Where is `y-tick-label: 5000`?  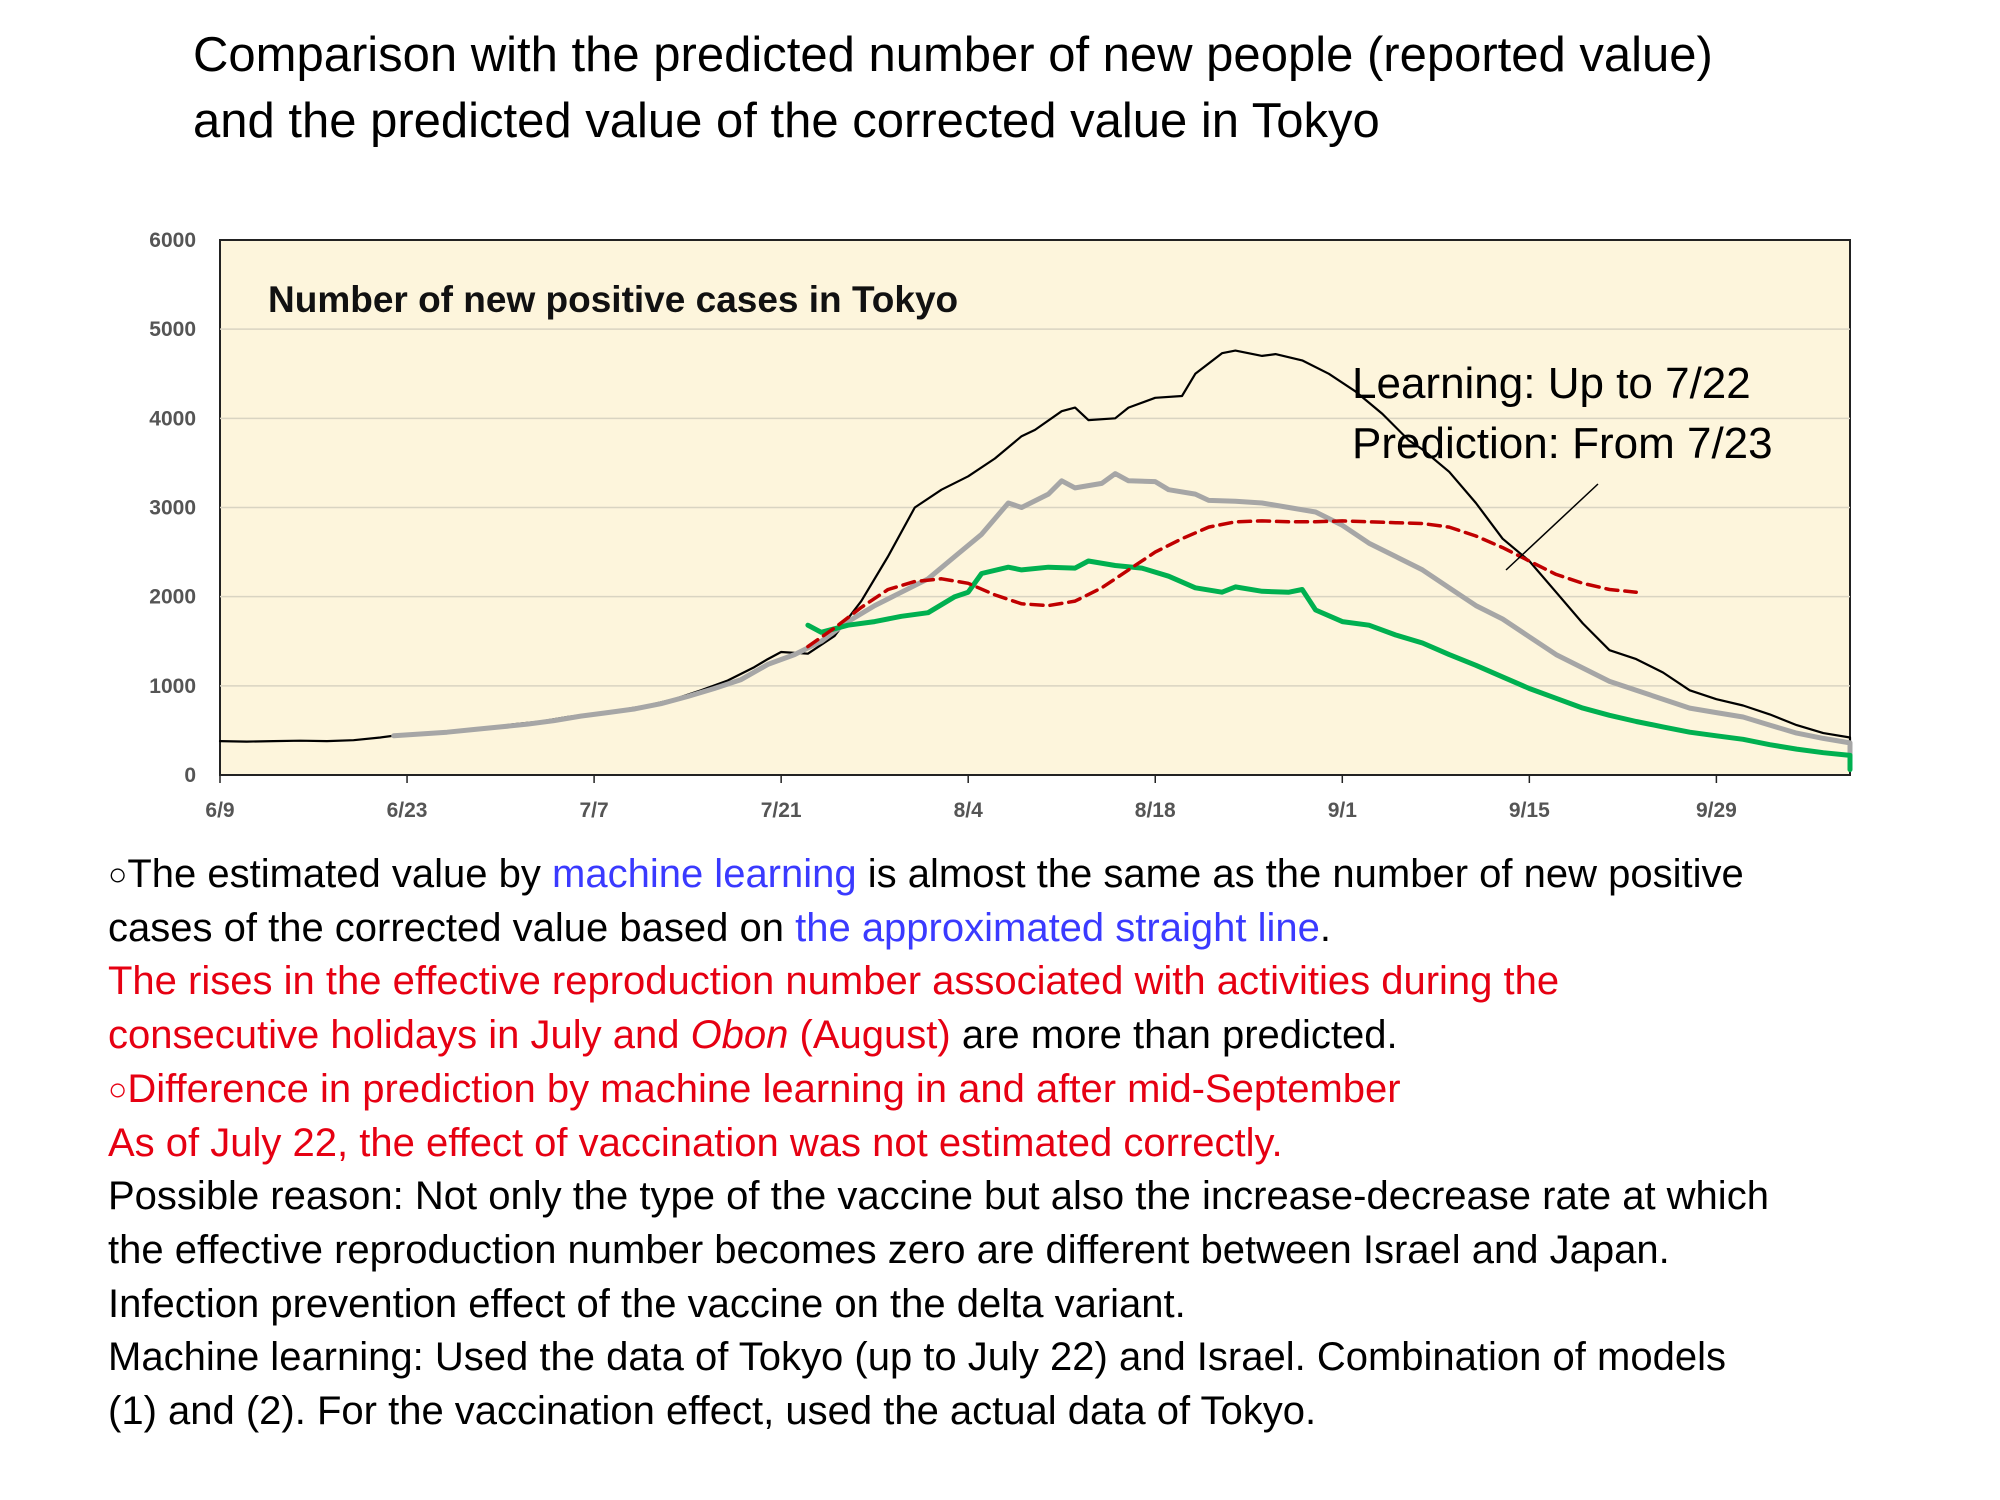 y-tick-label: 5000 is located at coordinates (172, 329).